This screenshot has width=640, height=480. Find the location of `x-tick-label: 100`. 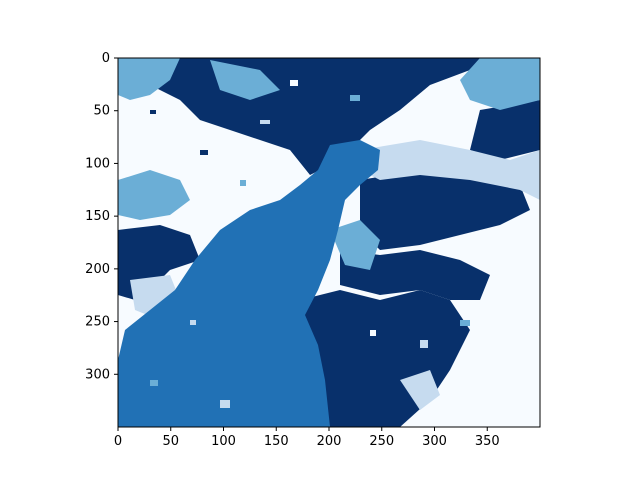

x-tick-label: 100 is located at coordinates (223, 441).